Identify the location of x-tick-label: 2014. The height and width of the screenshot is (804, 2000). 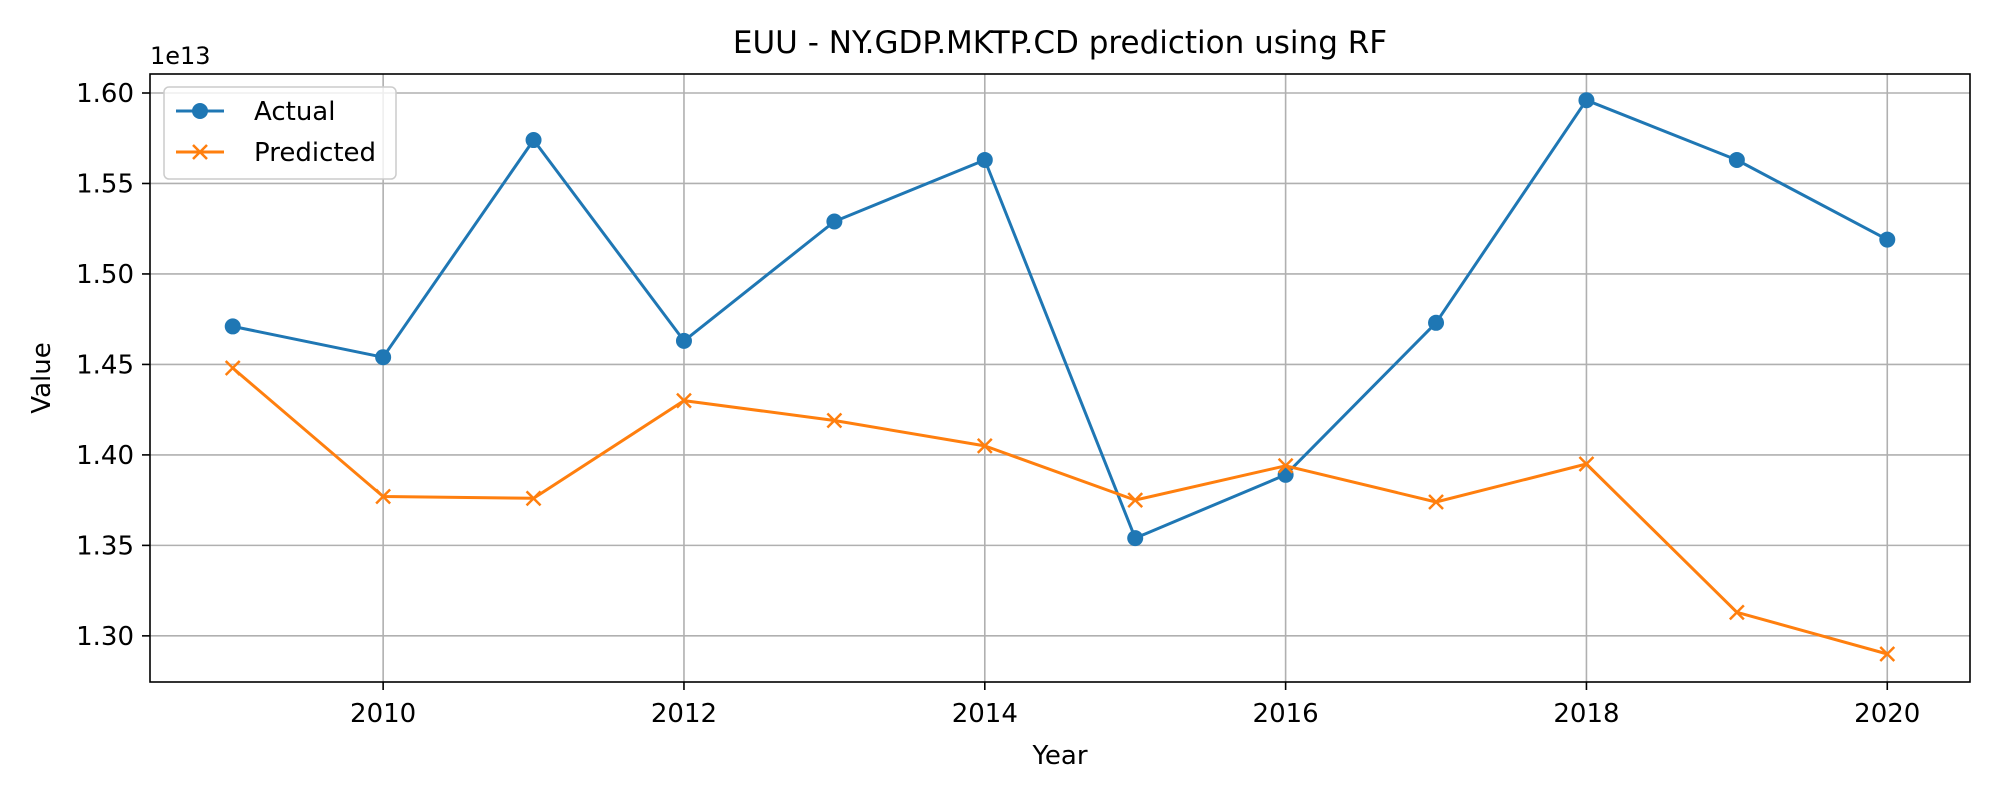
(985, 714).